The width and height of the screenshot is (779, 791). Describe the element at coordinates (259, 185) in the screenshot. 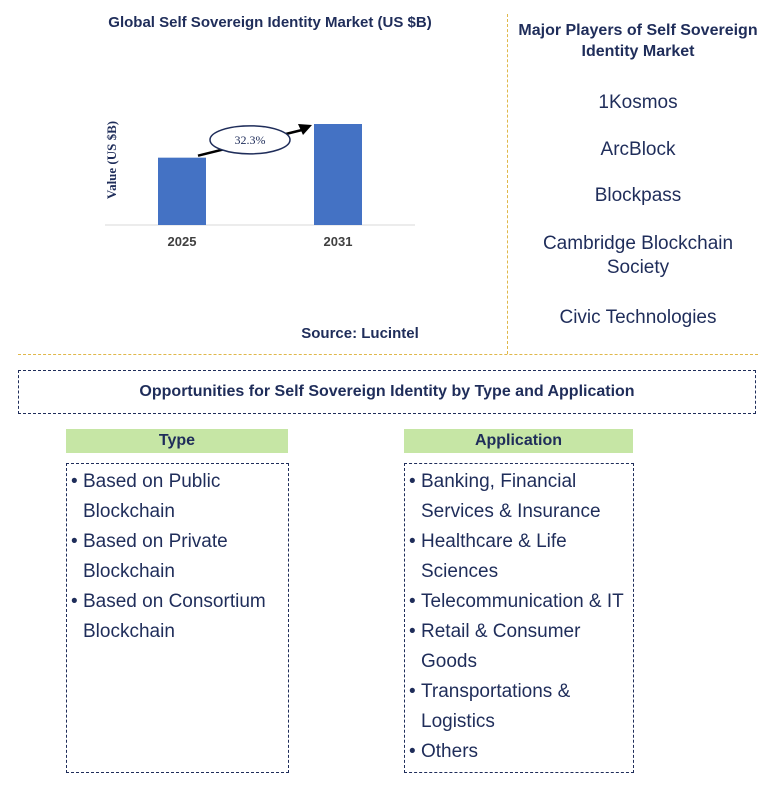

I see `bar-chart: 2025 2031 Value (US $B) 32.3%` at that location.